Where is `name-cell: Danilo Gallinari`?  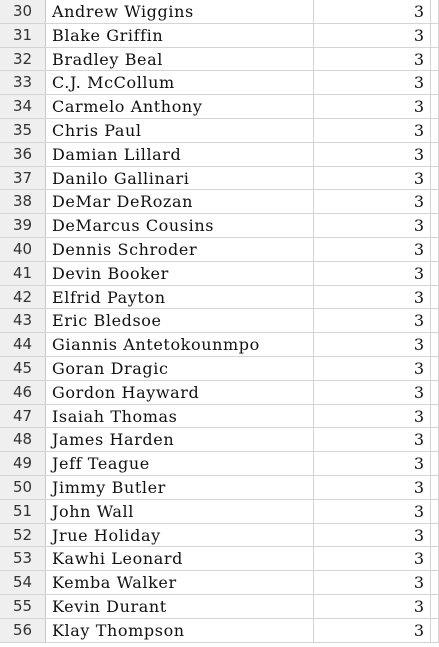 name-cell: Danilo Gallinari is located at coordinates (180, 178).